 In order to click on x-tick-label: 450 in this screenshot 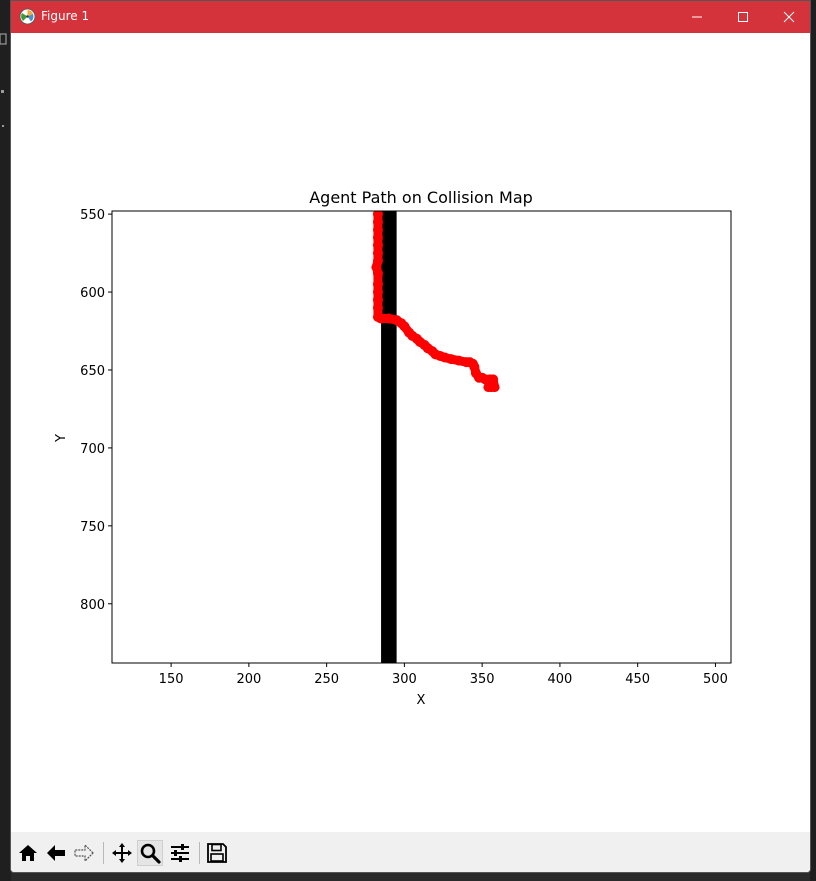, I will do `click(637, 679)`.